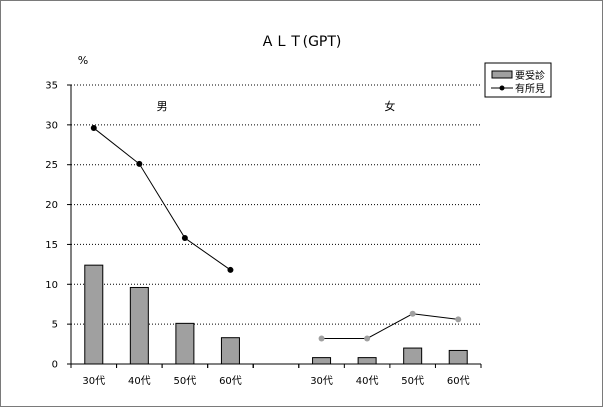  I want to click on y-tick-label: 0, so click(55, 365).